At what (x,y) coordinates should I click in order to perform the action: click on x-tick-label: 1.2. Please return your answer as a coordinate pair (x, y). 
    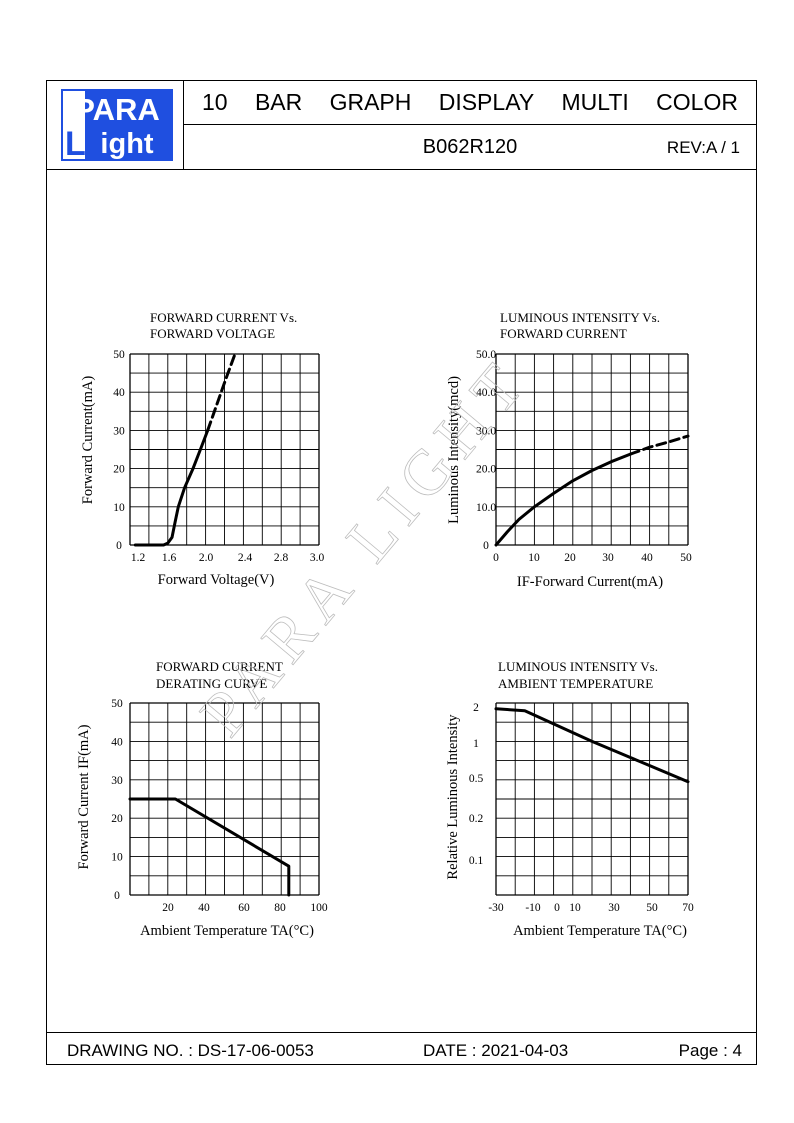
    Looking at the image, I should click on (138, 558).